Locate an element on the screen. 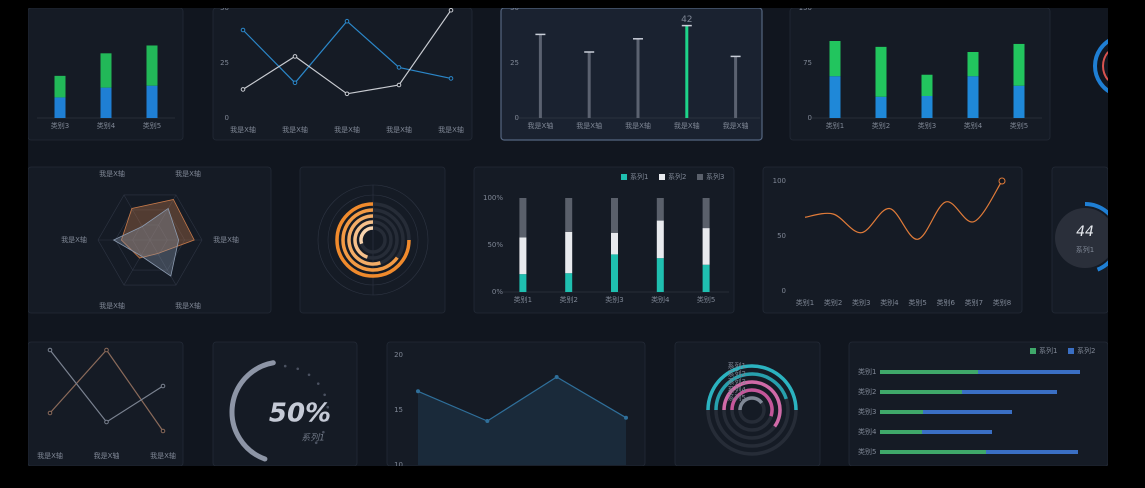 Image resolution: width=1145 pixels, height=488 pixels. ring-label: 系列1 is located at coordinates (737, 365).